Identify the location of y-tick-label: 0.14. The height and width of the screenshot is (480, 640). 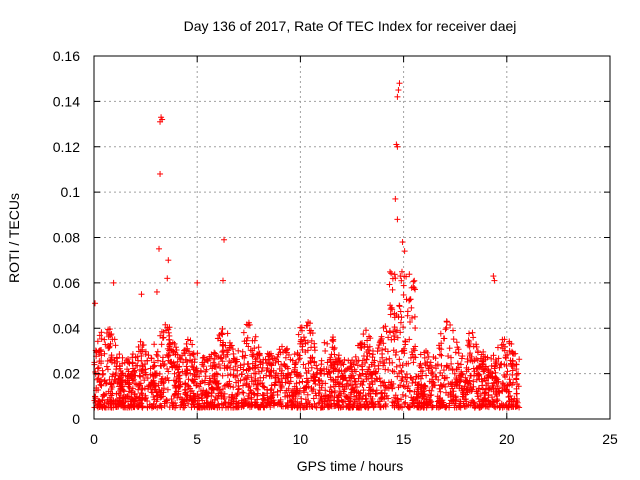
(66, 101).